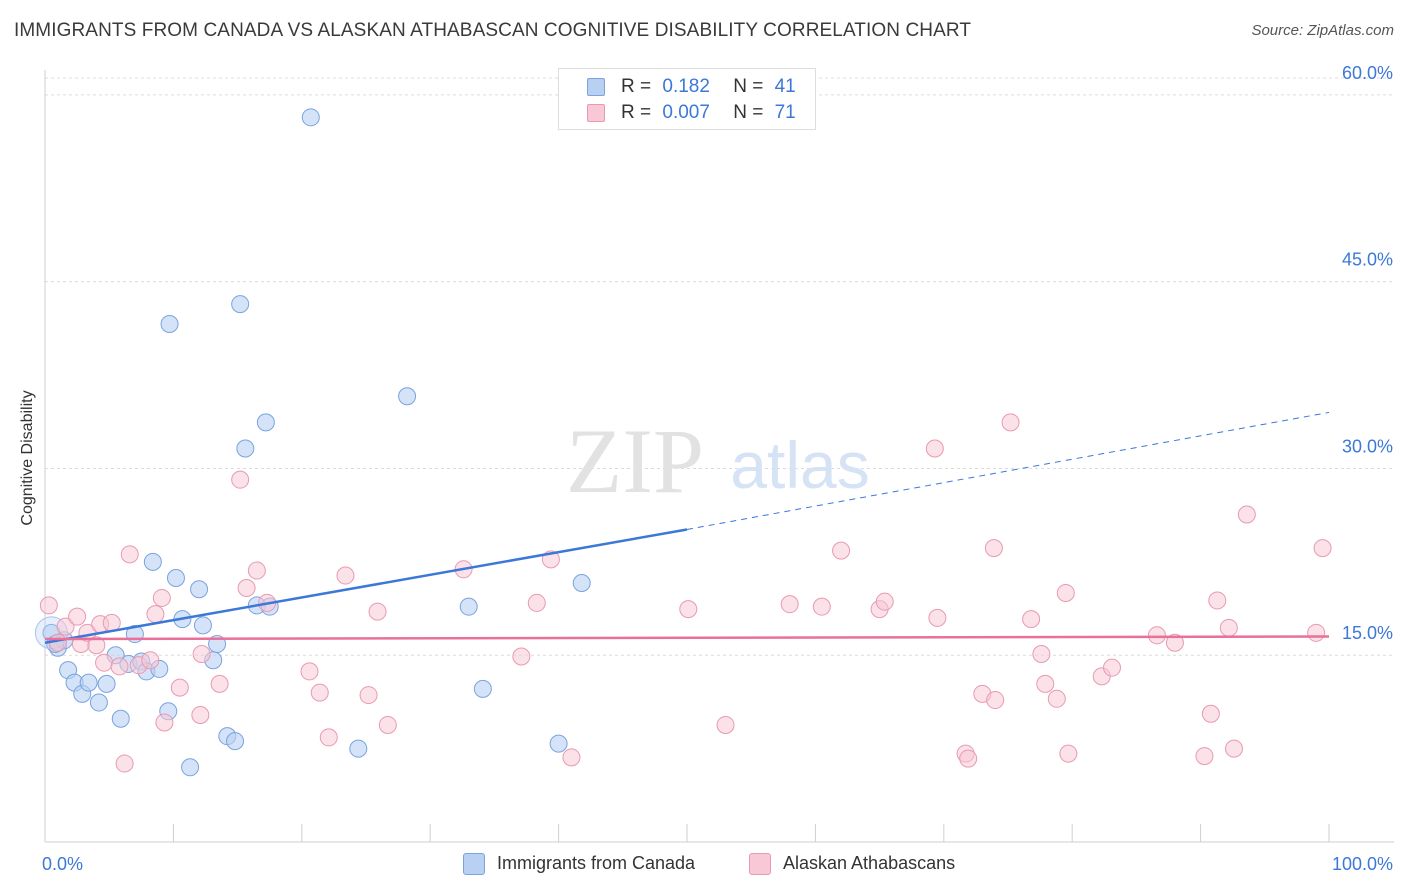 The image size is (1406, 892). I want to click on source-note: Source: ZipAtlas.com, so click(1322, 30).